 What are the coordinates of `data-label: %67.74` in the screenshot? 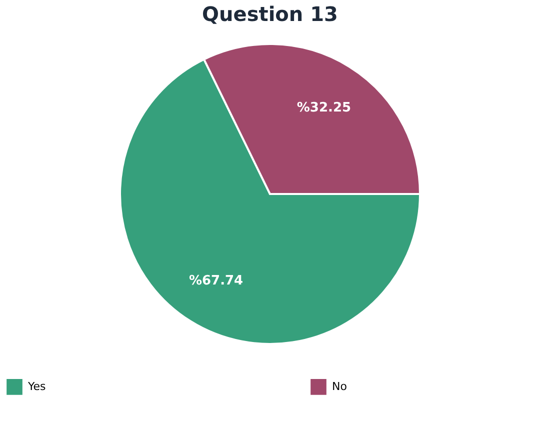 It's located at (216, 281).